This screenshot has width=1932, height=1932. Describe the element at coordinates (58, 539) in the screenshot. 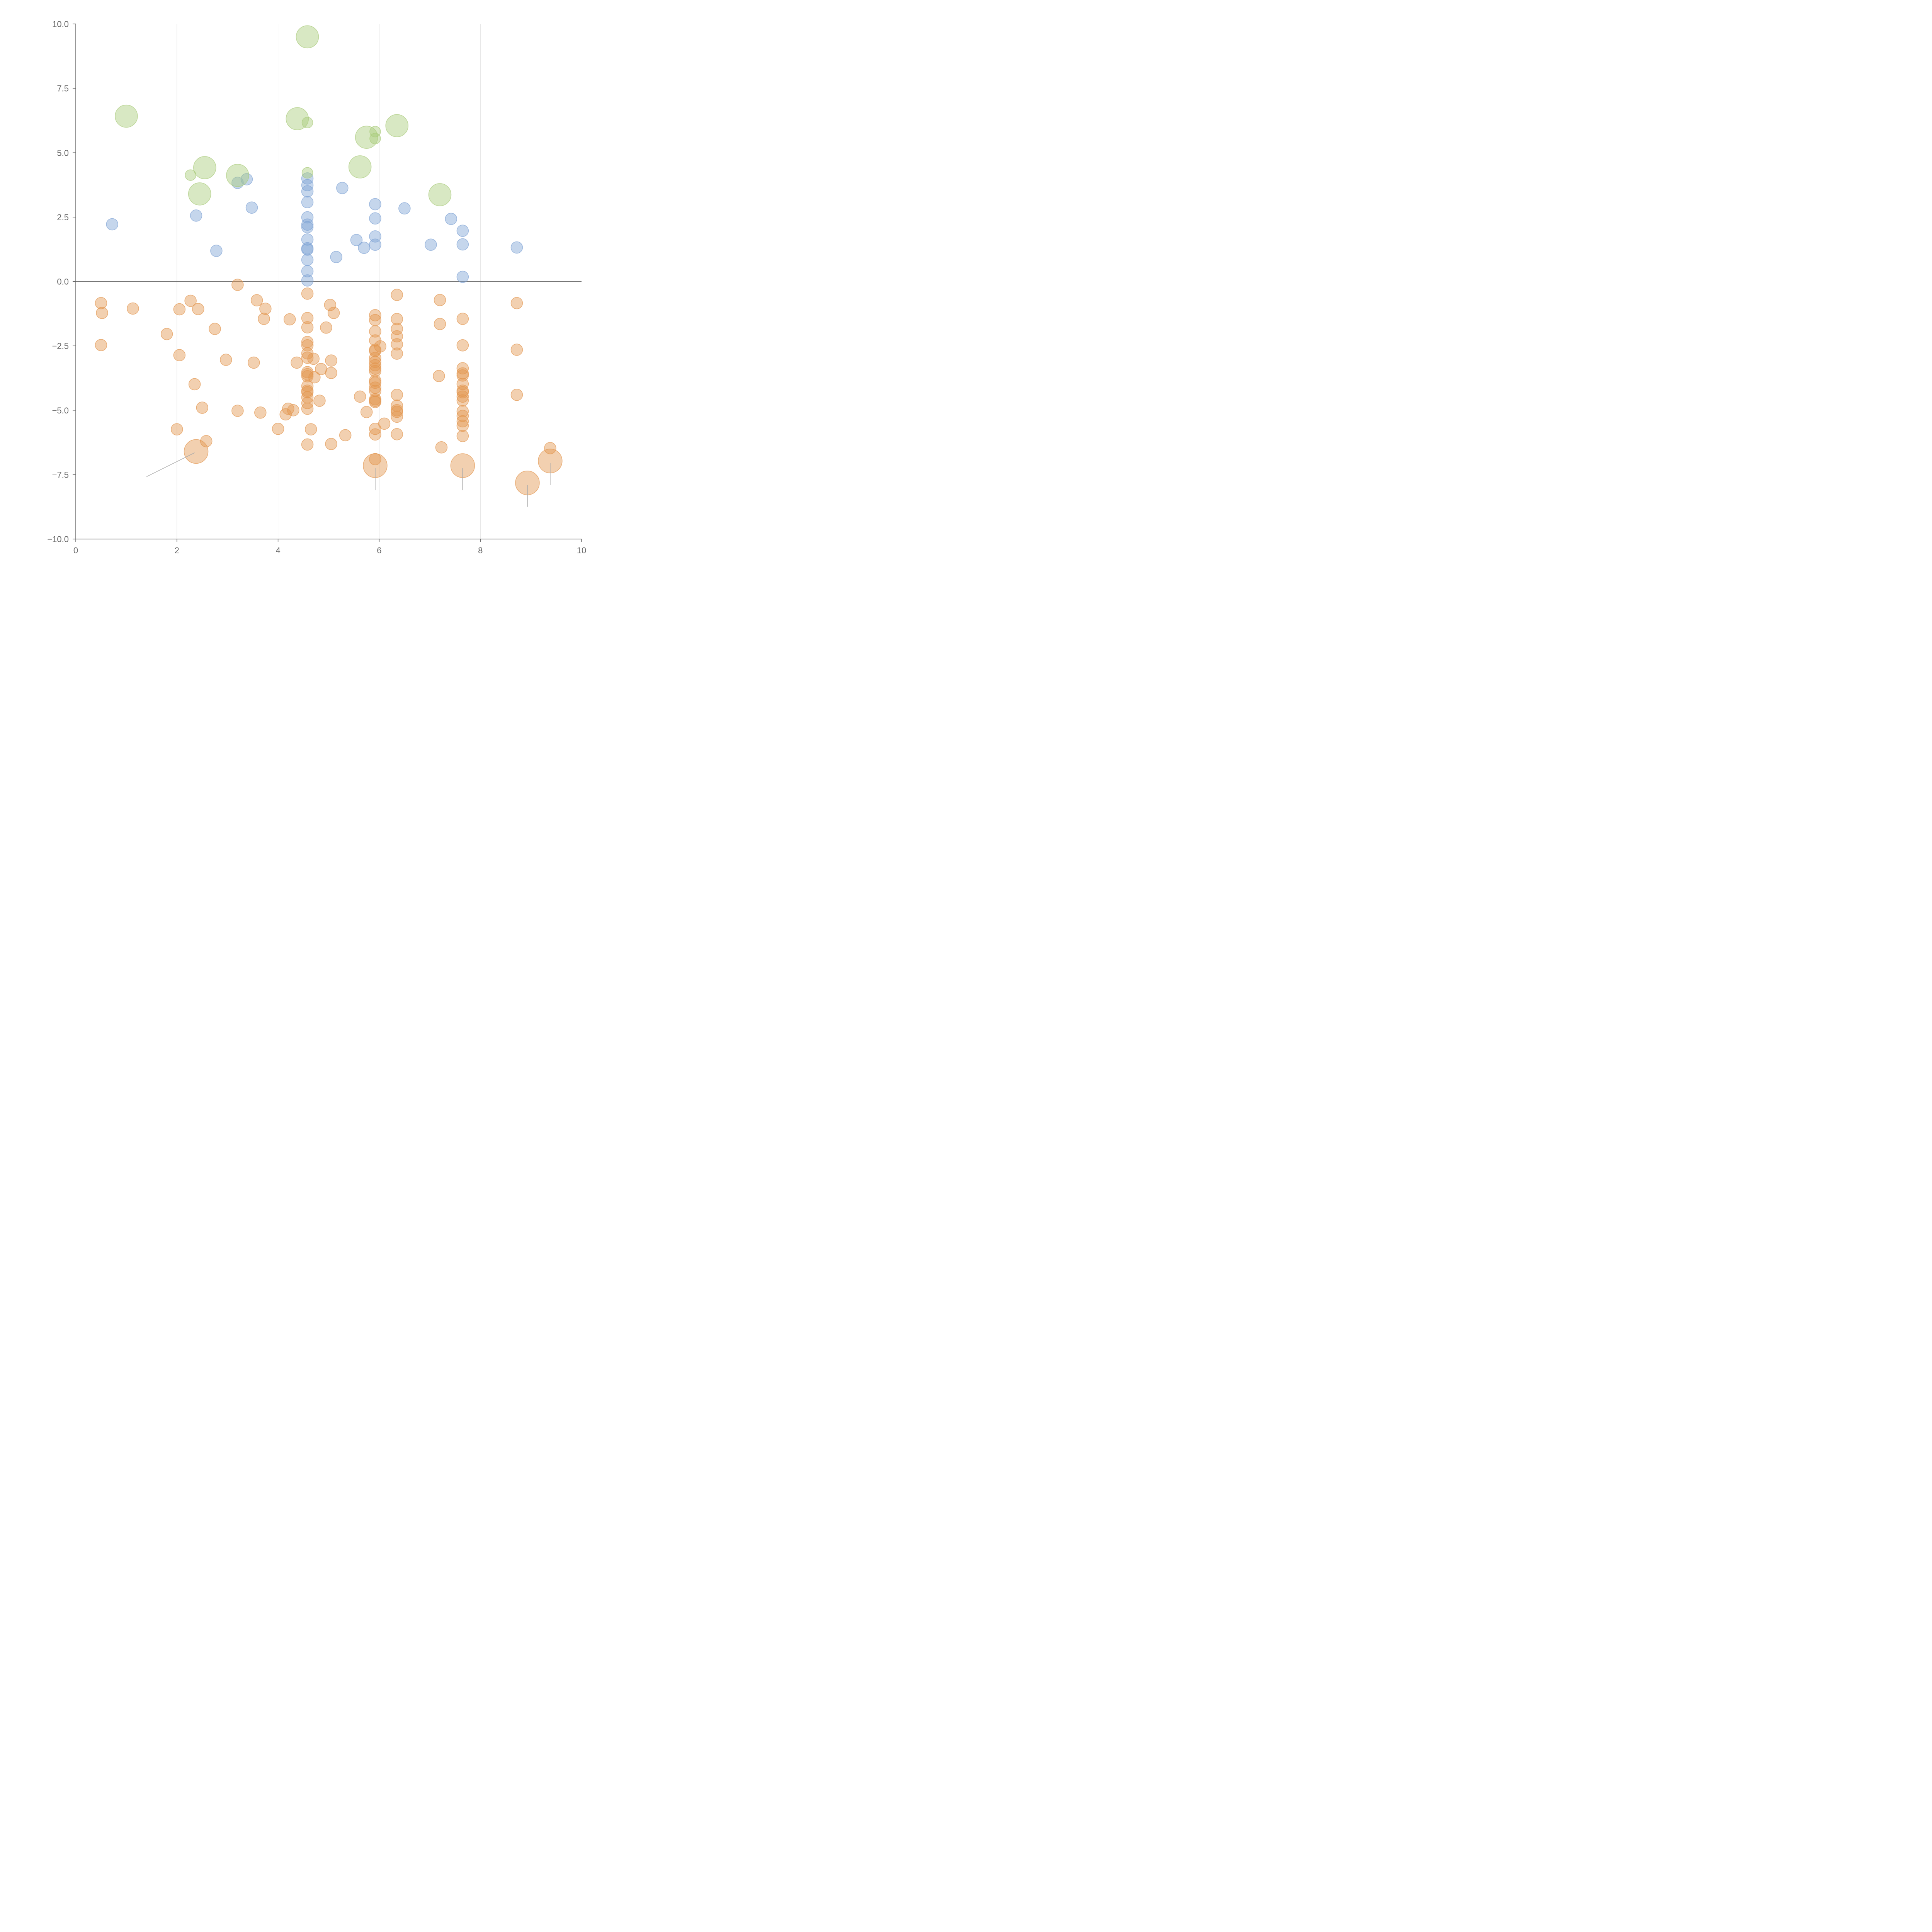

I see `y-tick-label: −10.0` at that location.